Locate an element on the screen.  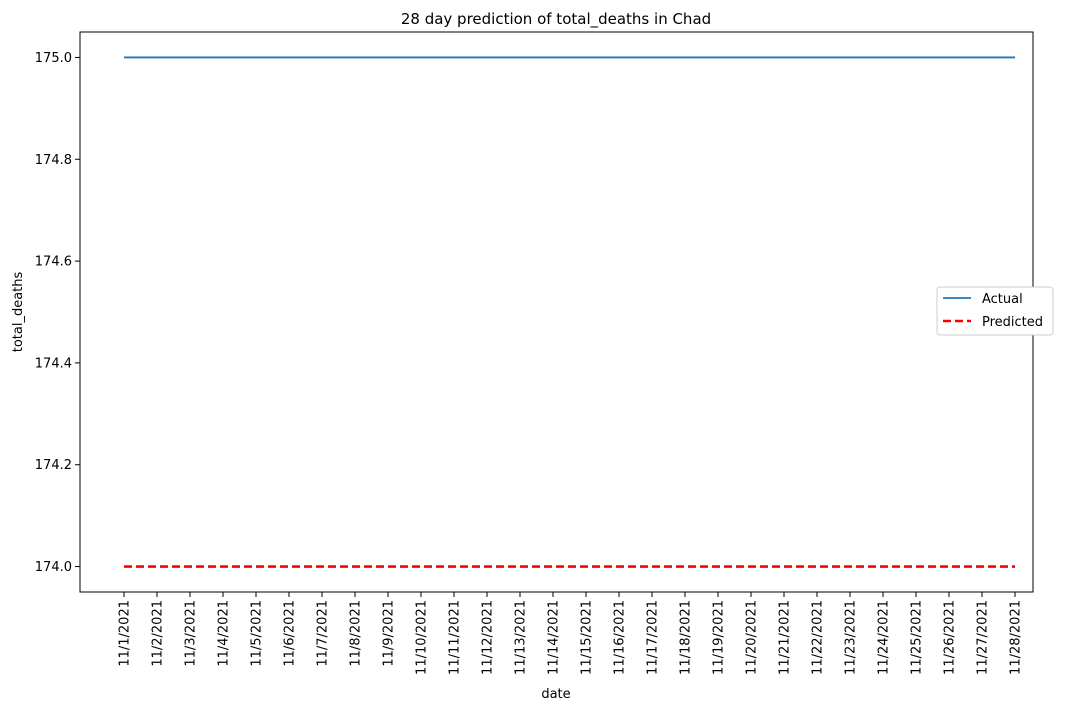
x-tick-label: 11/13/2021 is located at coordinates (521, 637).